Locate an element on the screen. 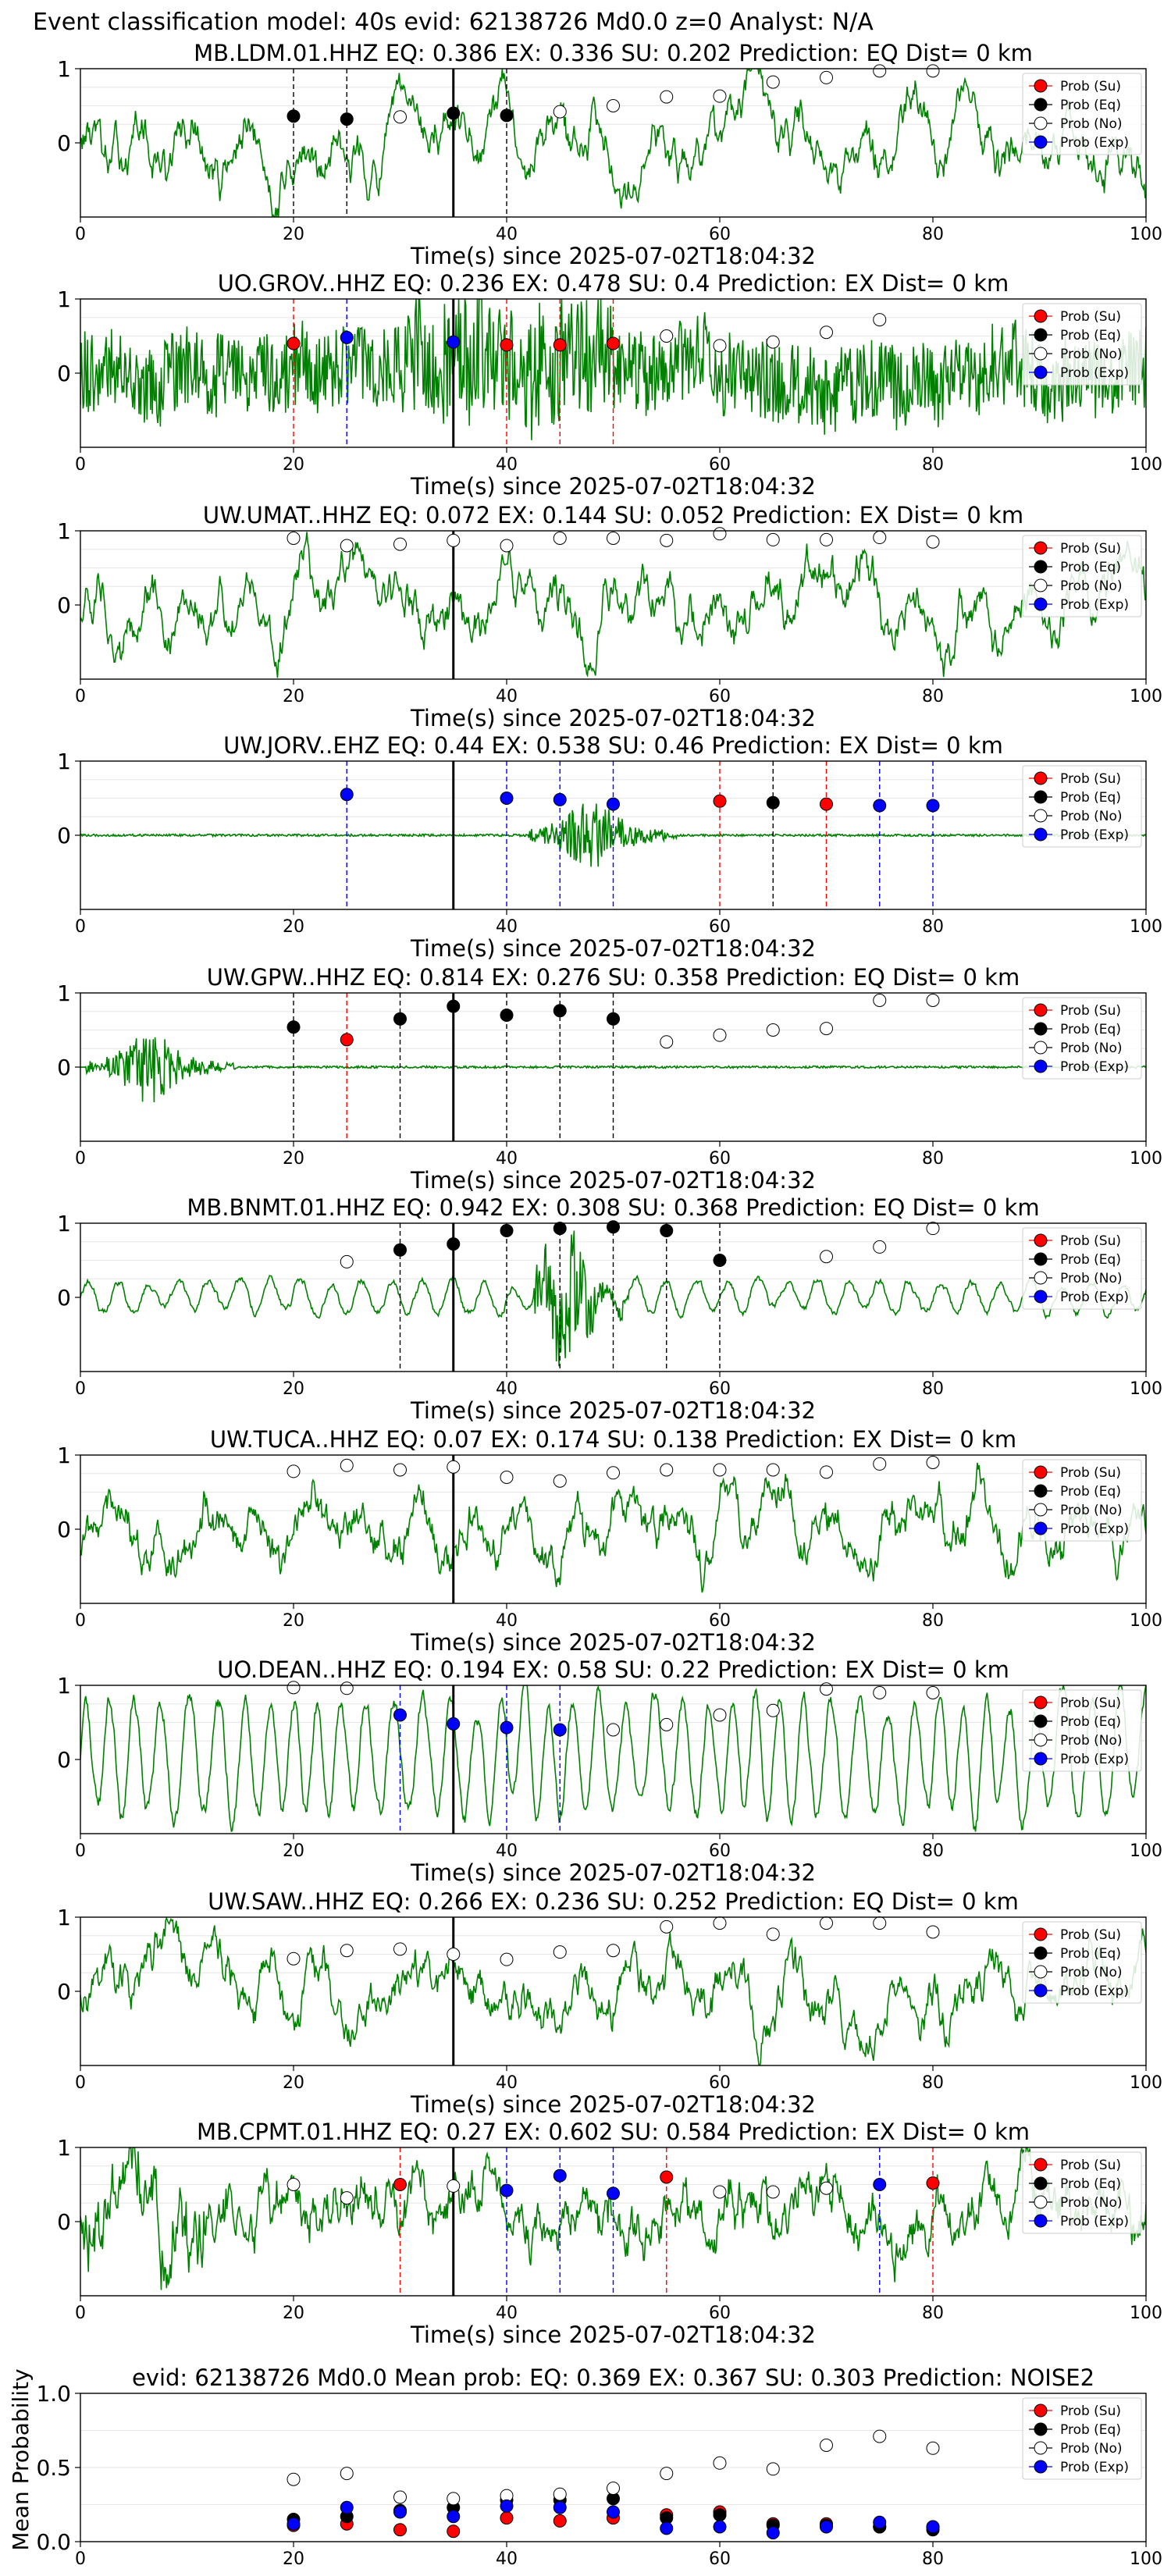 The height and width of the screenshot is (2576, 1171). legend-label: Prob (No) is located at coordinates (1091, 1278).